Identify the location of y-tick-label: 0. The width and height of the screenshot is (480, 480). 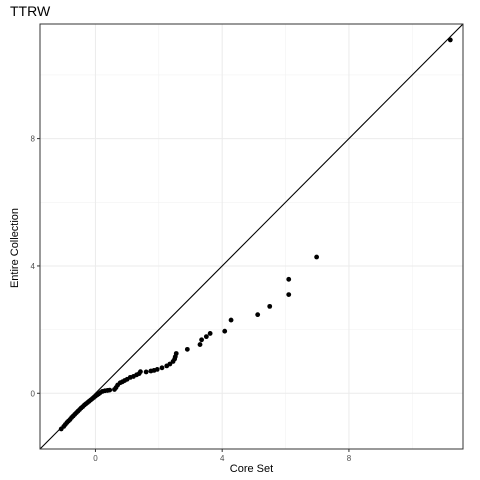
(33, 393).